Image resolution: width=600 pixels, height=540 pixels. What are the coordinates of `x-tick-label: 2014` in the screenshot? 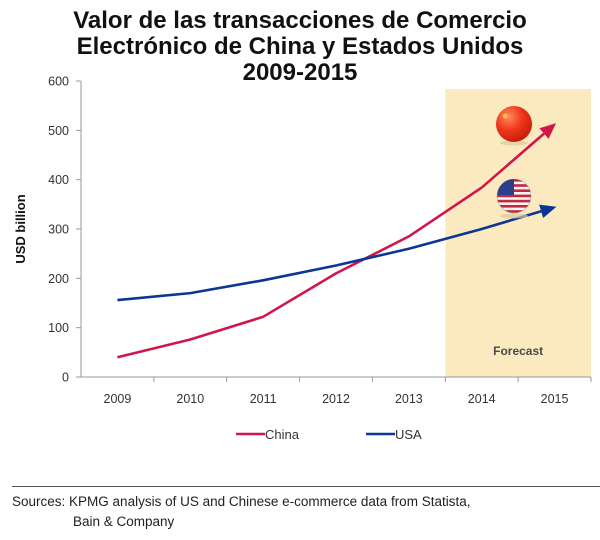 It's located at (482, 399).